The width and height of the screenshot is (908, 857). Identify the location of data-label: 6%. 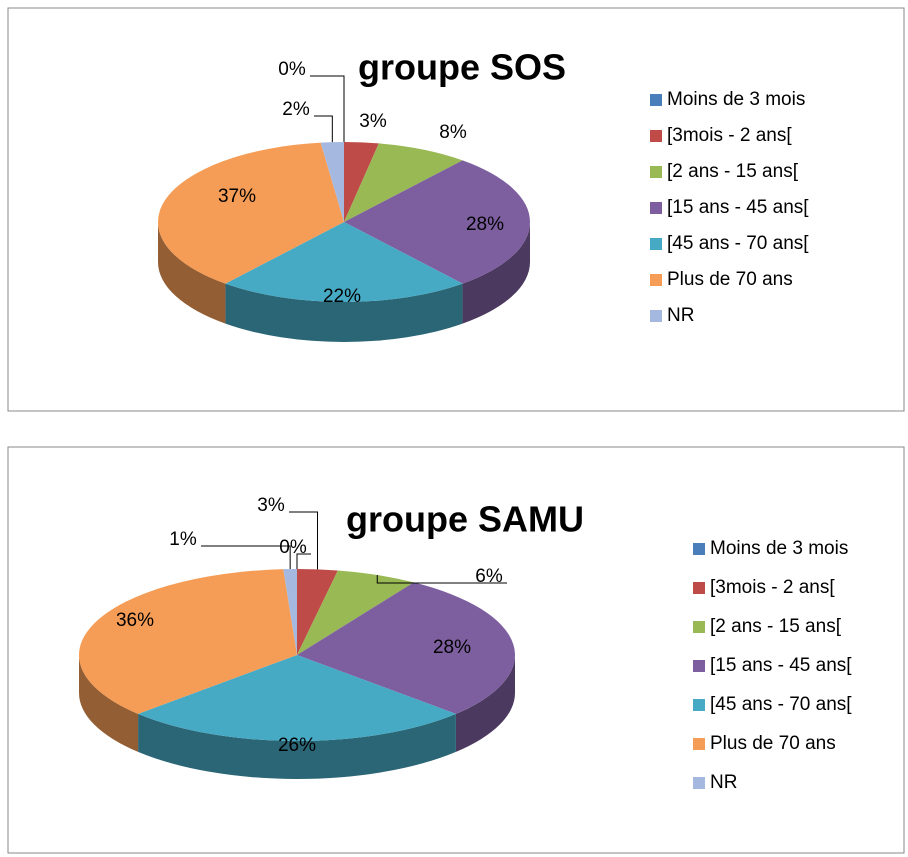
(489, 576).